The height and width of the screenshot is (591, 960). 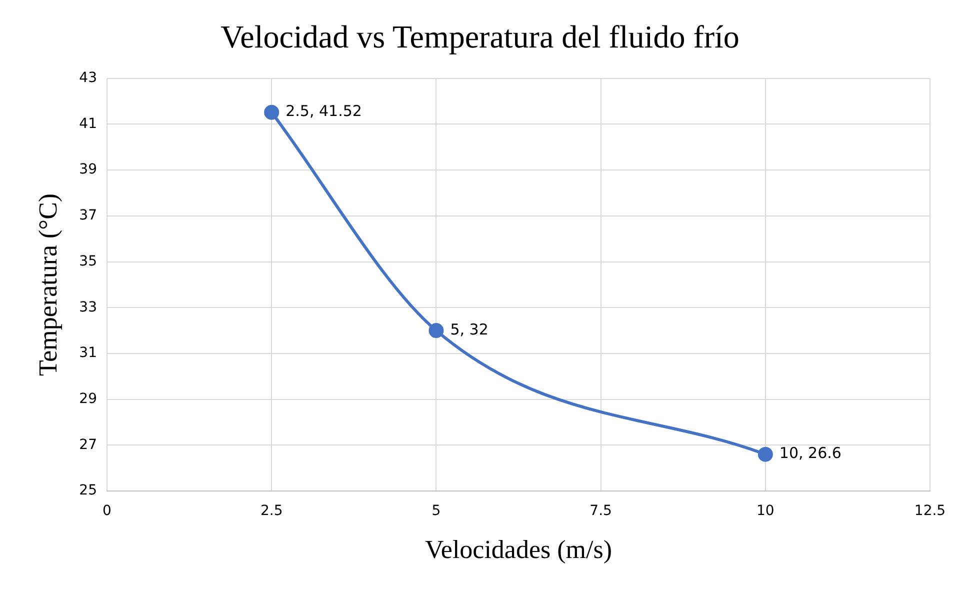 I want to click on y-tick-label: 43, so click(x=88, y=78).